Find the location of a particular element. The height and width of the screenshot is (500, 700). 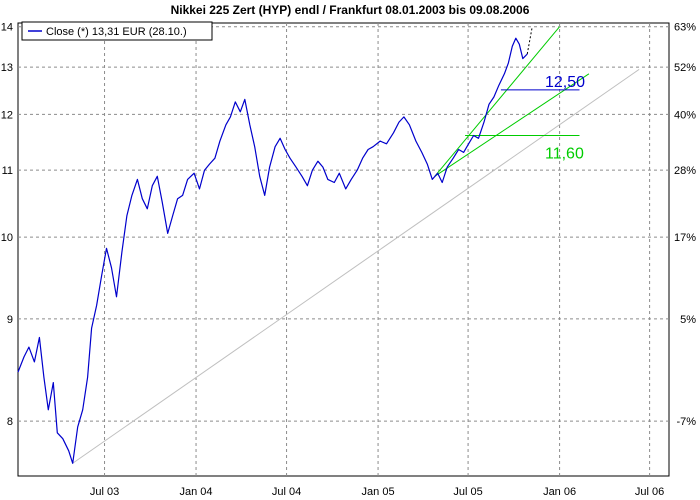

price-annotation-label: 11,60 is located at coordinates (564, 154).